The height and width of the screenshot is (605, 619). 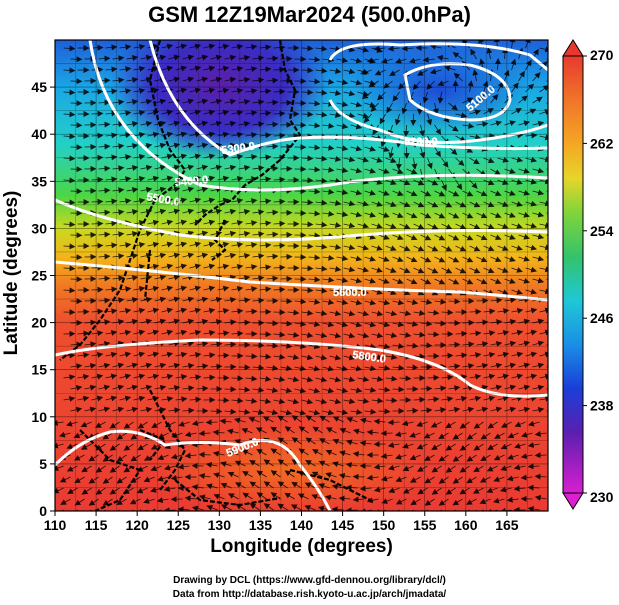 I want to click on y-tick-label: 10, so click(x=39, y=417).